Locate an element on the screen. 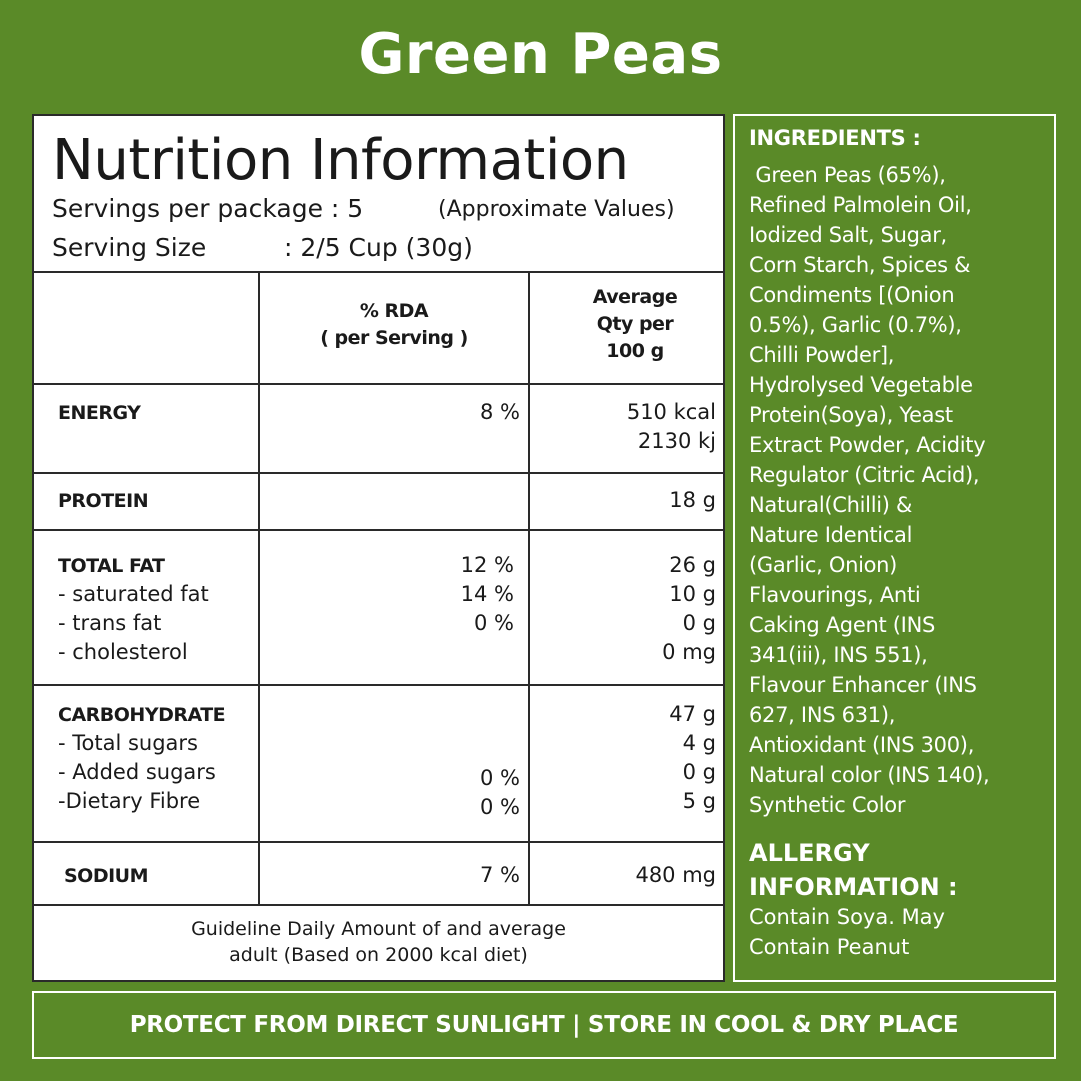  carbohydrate-label: CARBOHYDRATE is located at coordinates (142, 715).